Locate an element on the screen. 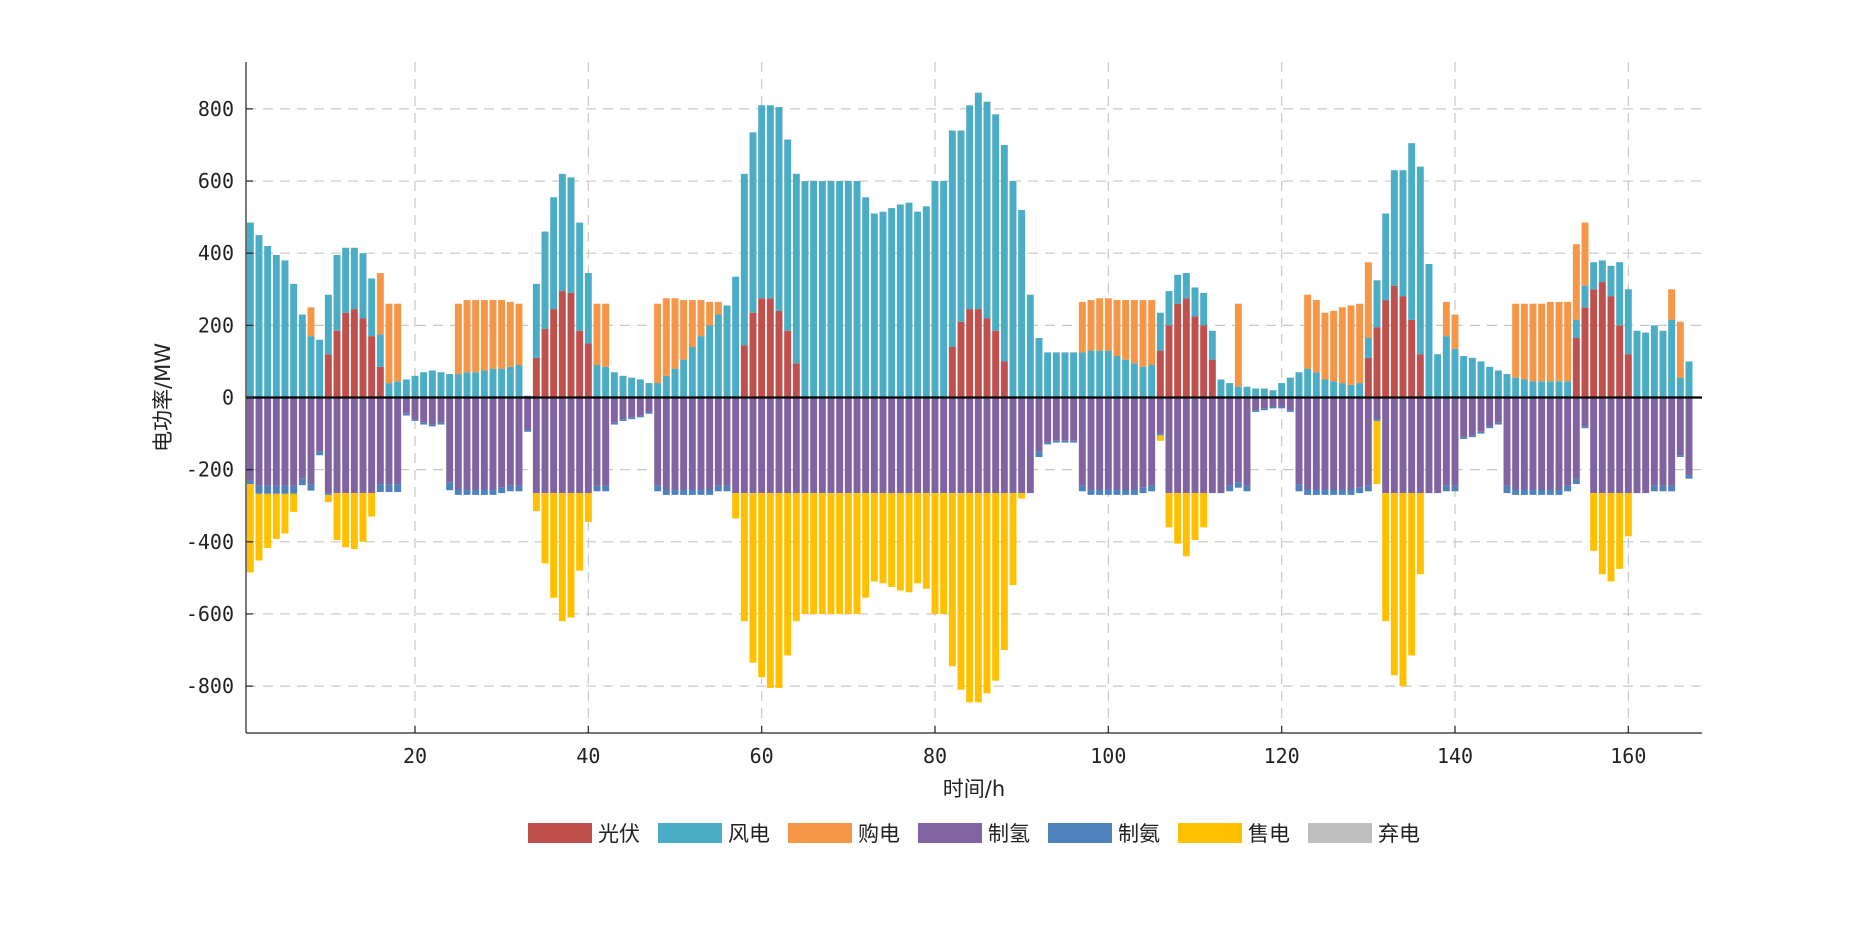 The height and width of the screenshot is (938, 1875). x-tick-label: 120 is located at coordinates (1282, 756).